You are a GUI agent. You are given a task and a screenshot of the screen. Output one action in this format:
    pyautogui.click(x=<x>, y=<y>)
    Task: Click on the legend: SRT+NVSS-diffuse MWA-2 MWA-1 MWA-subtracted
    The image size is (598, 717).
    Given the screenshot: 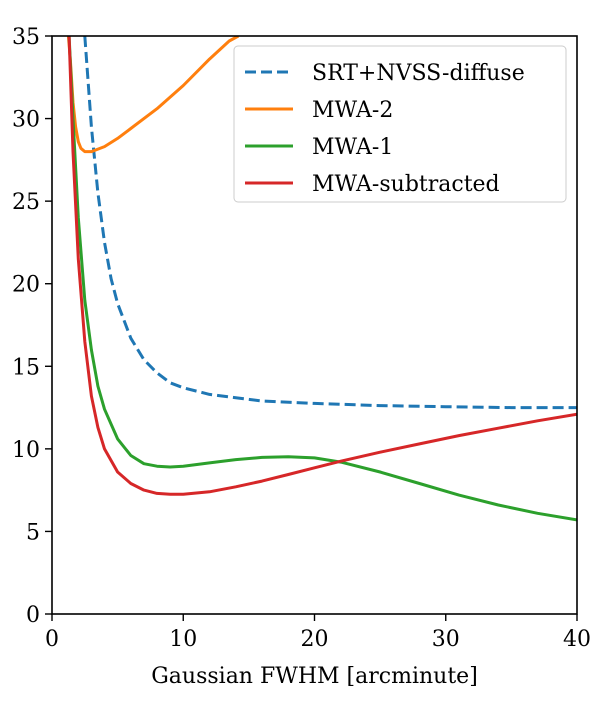 What is the action you would take?
    pyautogui.click(x=400, y=124)
    